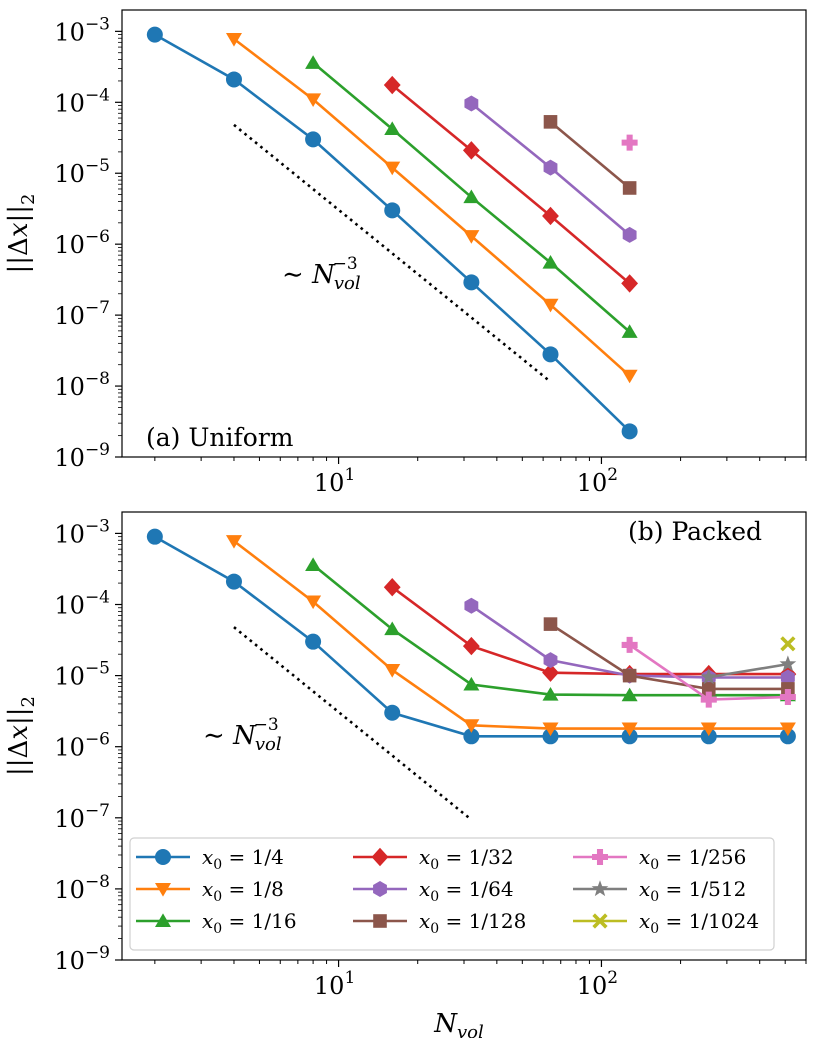  I want to click on legend-label: x0 = 1/8, so click(243, 891).